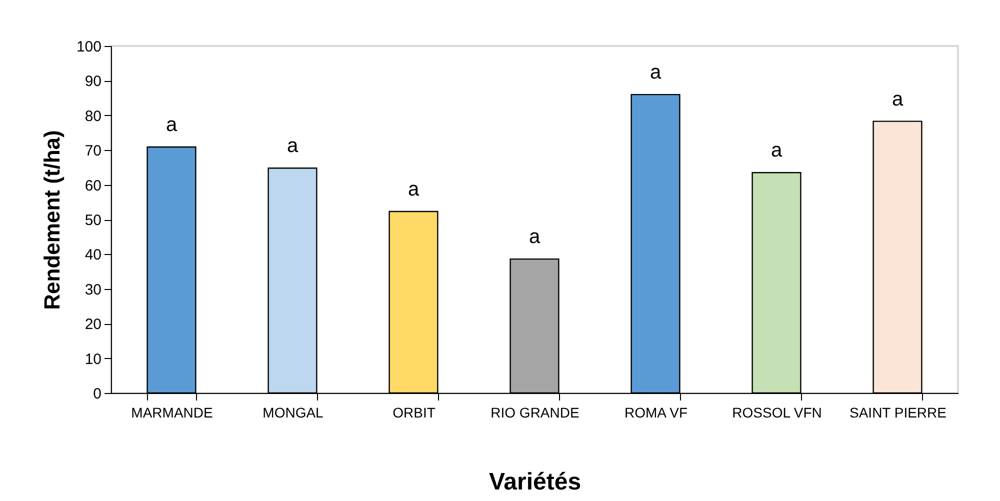  What do you see at coordinates (656, 412) in the screenshot?
I see `x-tick-label: ROMA VF` at bounding box center [656, 412].